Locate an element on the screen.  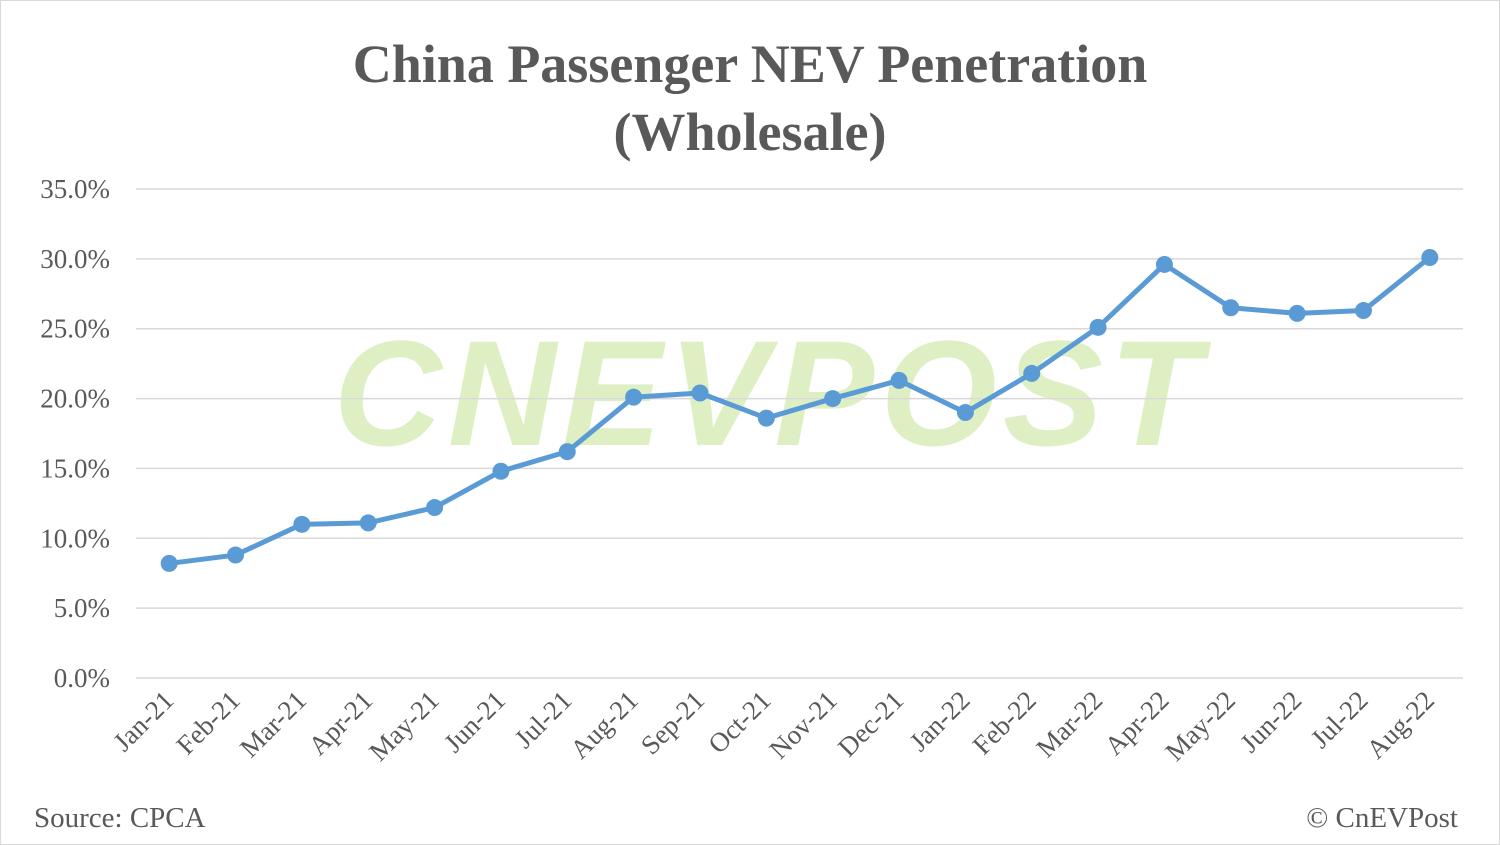
chart-subtitle: (Wholesale) is located at coordinates (750, 132).